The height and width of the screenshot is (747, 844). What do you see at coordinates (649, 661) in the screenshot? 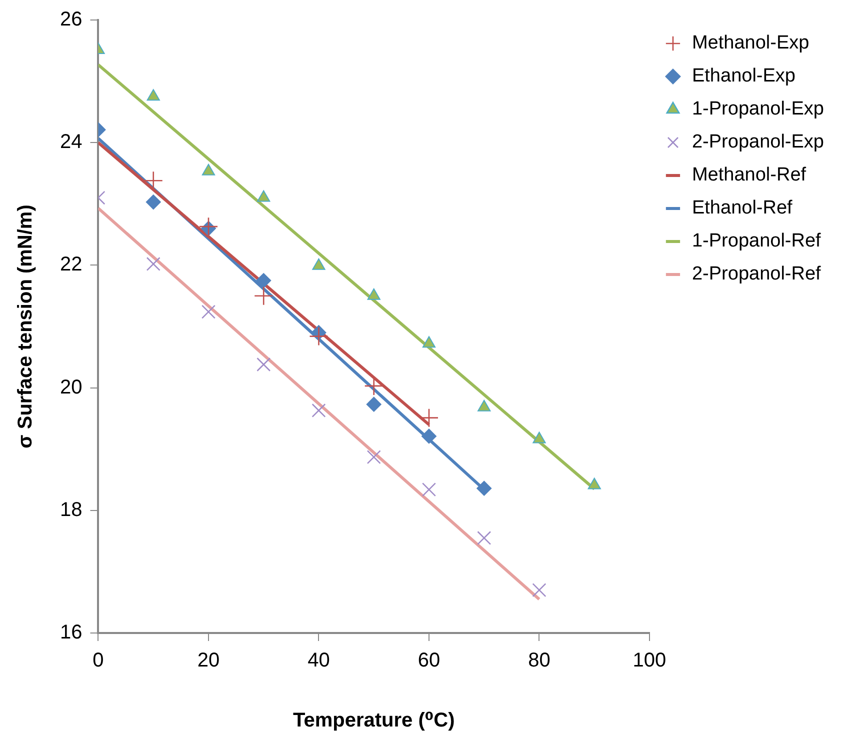
I see `x-tick-label: 100` at bounding box center [649, 661].